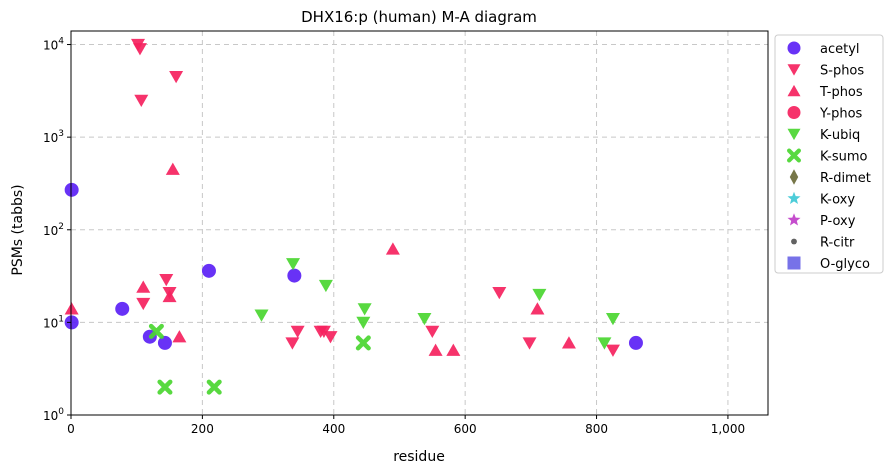  What do you see at coordinates (838, 221) in the screenshot?
I see `legend-label: P-oxy` at bounding box center [838, 221].